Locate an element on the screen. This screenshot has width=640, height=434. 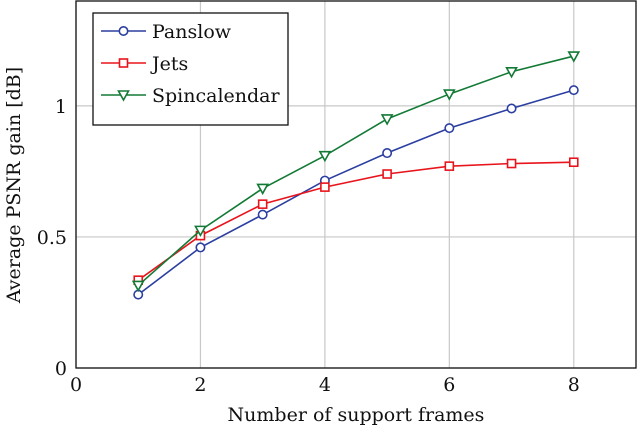
legend-label: Panslow is located at coordinates (192, 32).